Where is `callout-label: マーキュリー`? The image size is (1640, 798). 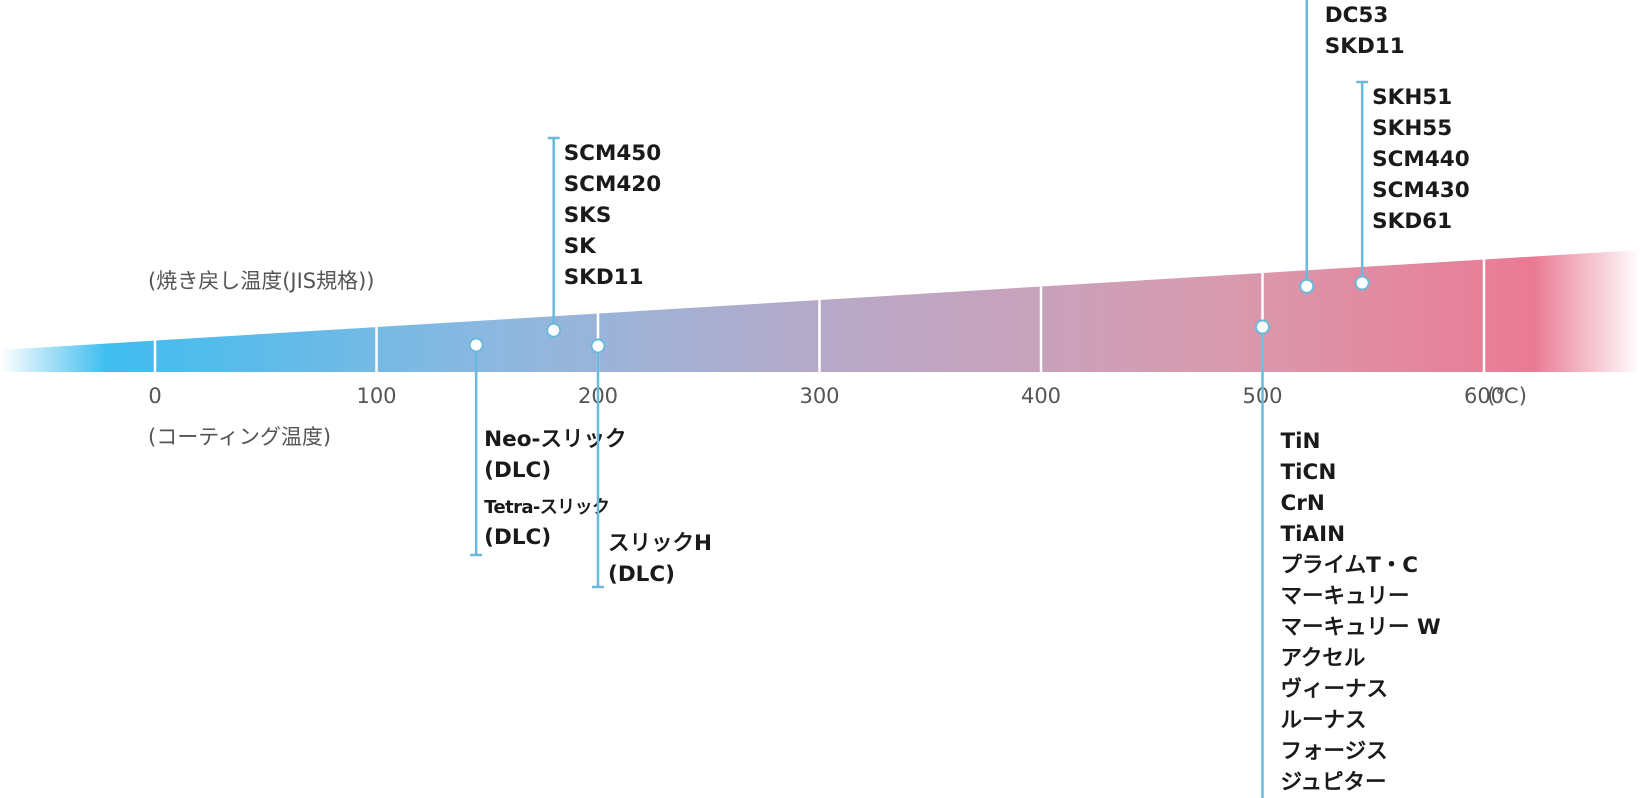
callout-label: マーキュリー is located at coordinates (1345, 596).